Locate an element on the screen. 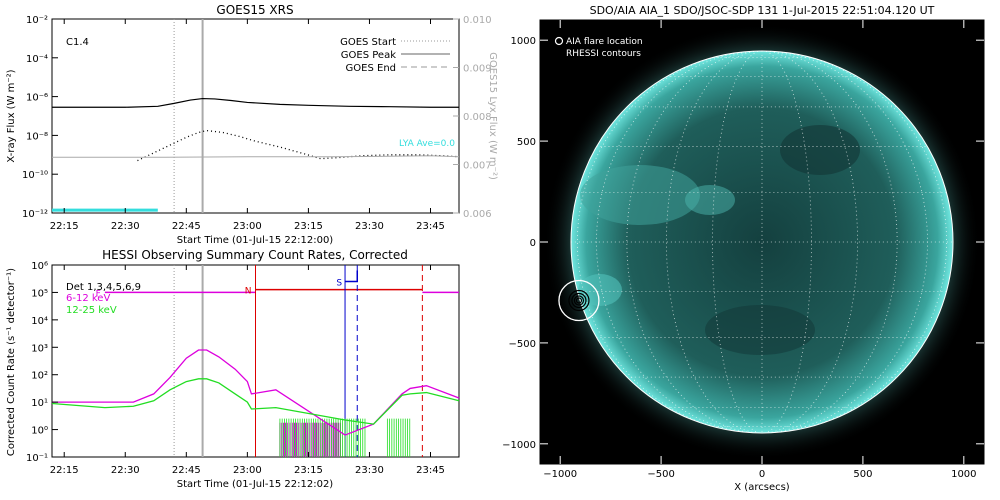  legend-flare-location: AIA flare location is located at coordinates (604, 42).